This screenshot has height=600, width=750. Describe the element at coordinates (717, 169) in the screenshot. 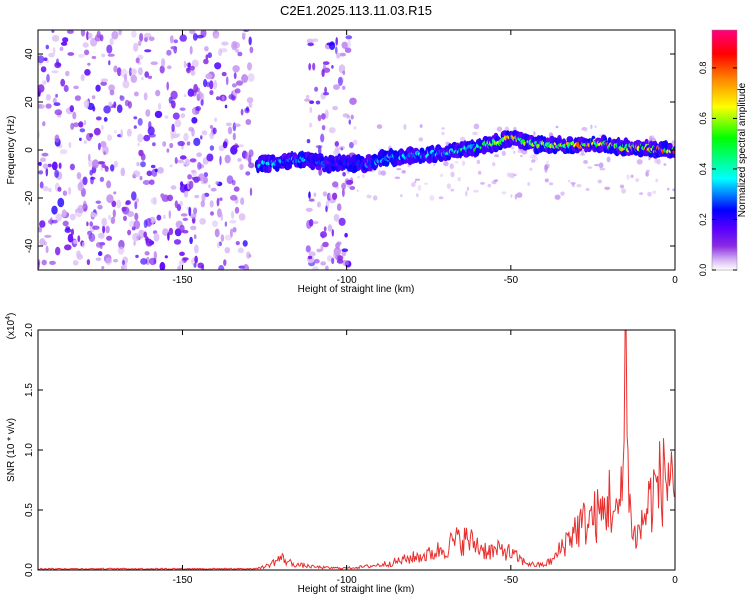

I see `colorbar-ticks: 0.0 0.2 0.4 0.6 0.8` at that location.